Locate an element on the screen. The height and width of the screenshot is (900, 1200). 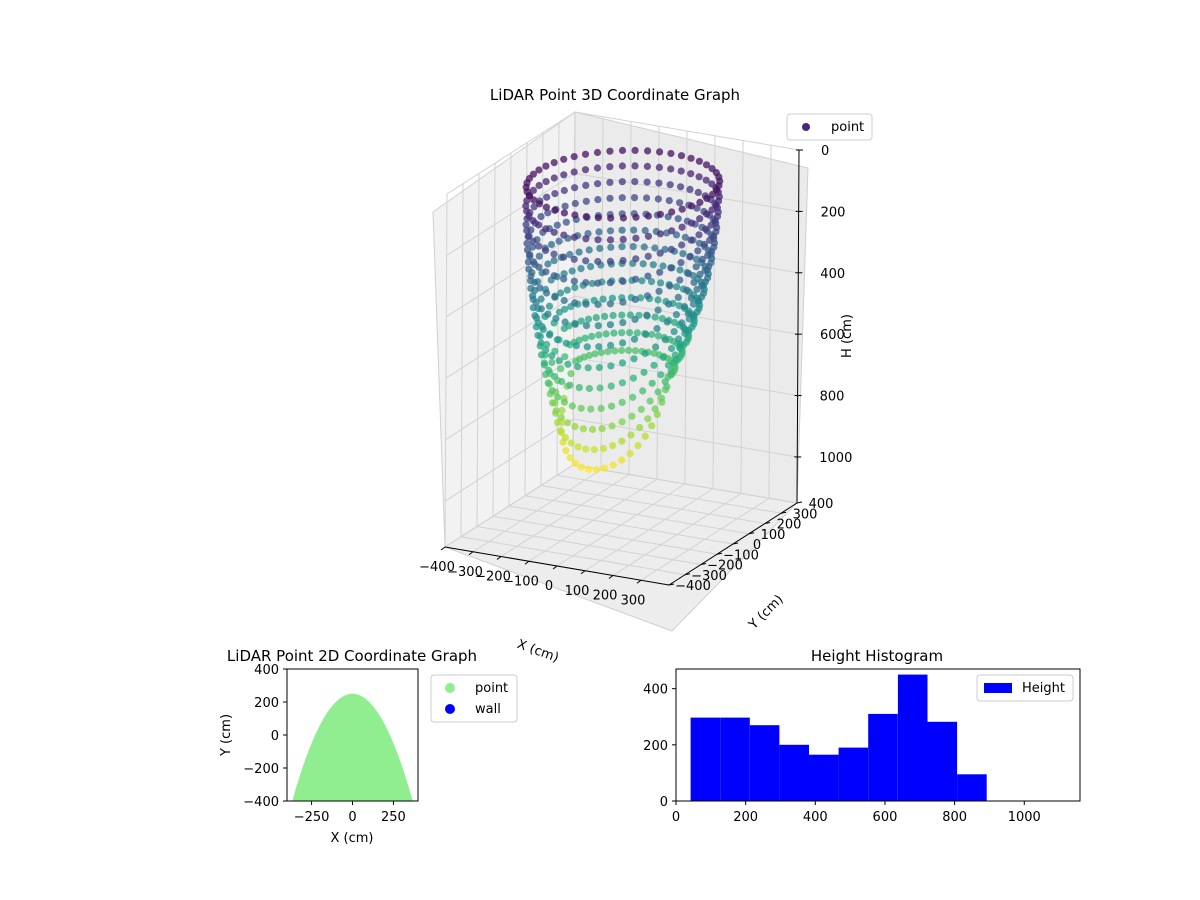
x-tick-label-3d: −100 is located at coordinates (521, 581).